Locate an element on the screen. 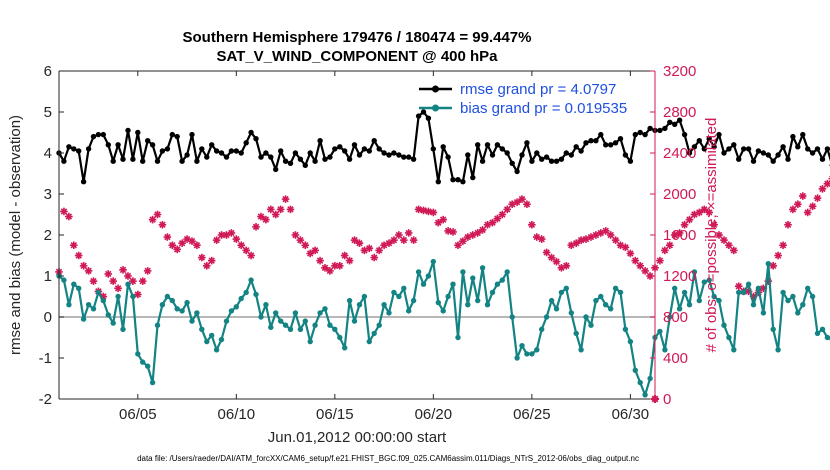 Image resolution: width=830 pixels, height=470 pixels. y-right-tick-label: 1200 is located at coordinates (679, 276).